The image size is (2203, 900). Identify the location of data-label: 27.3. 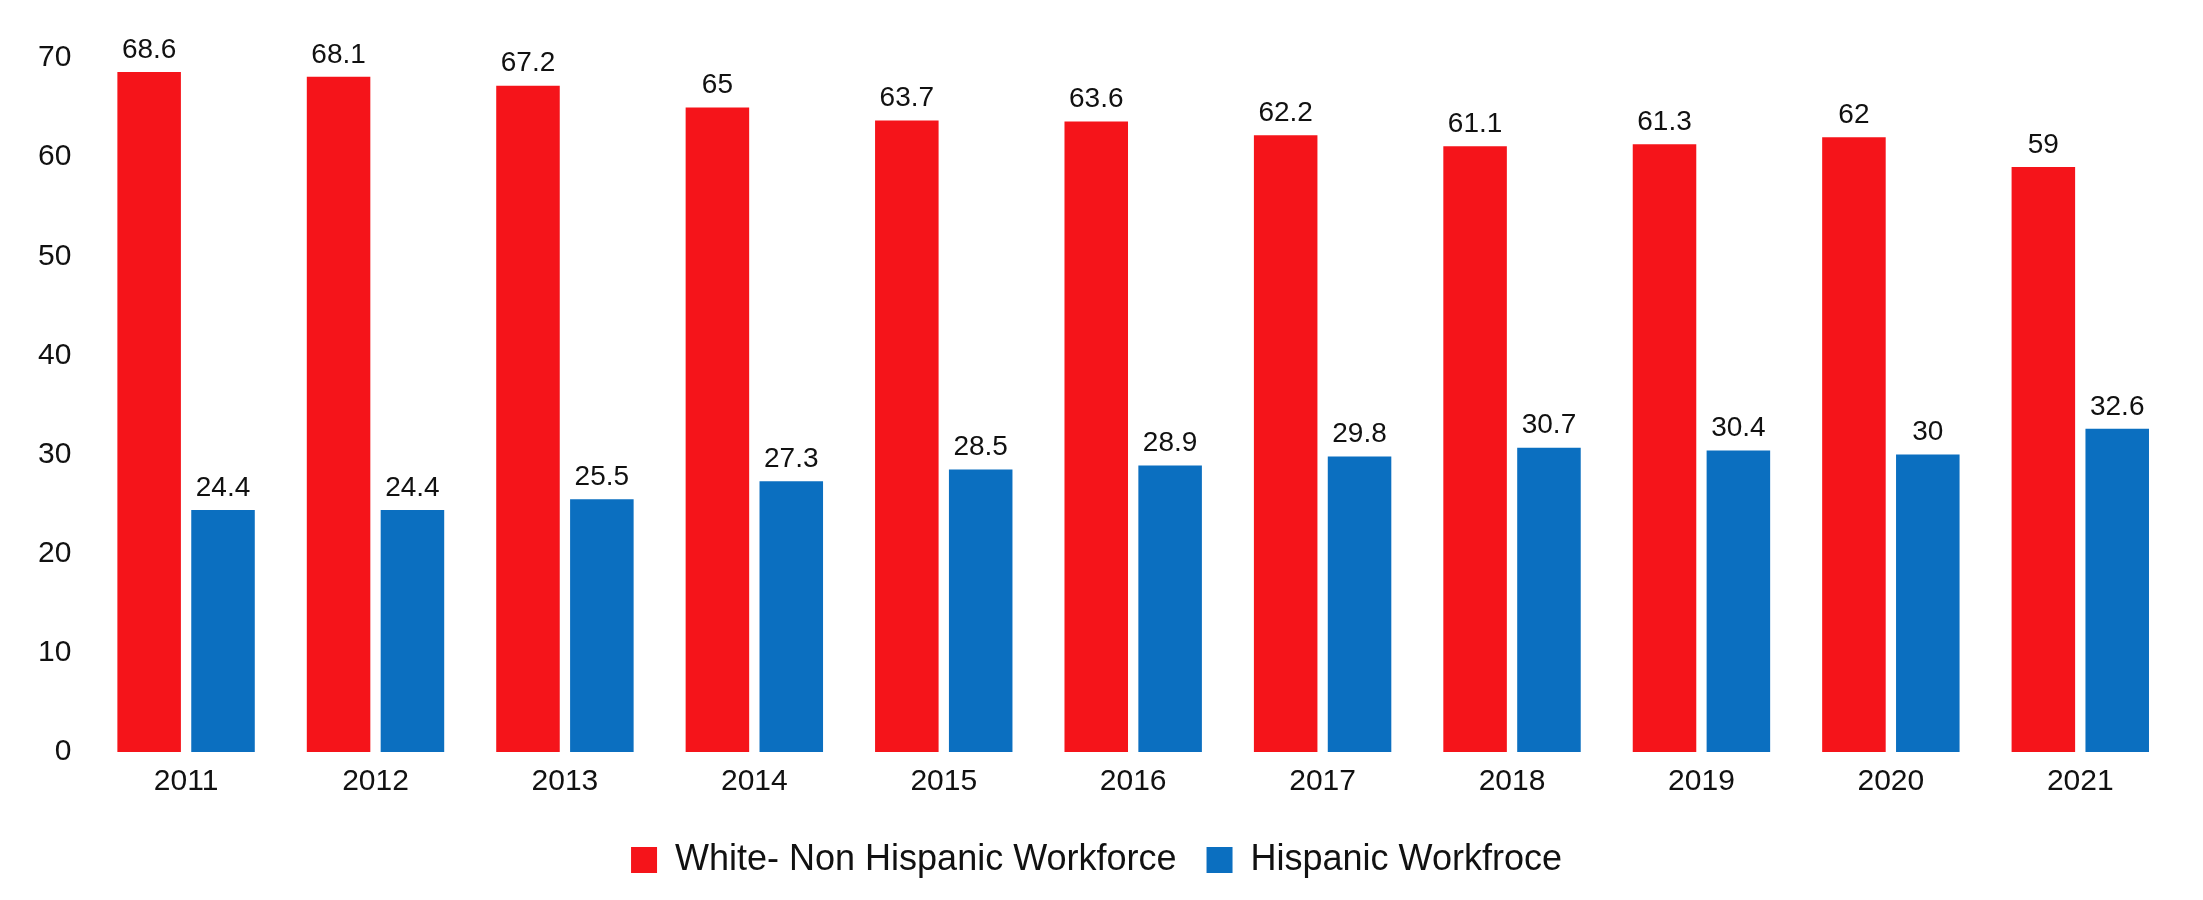
(791, 458).